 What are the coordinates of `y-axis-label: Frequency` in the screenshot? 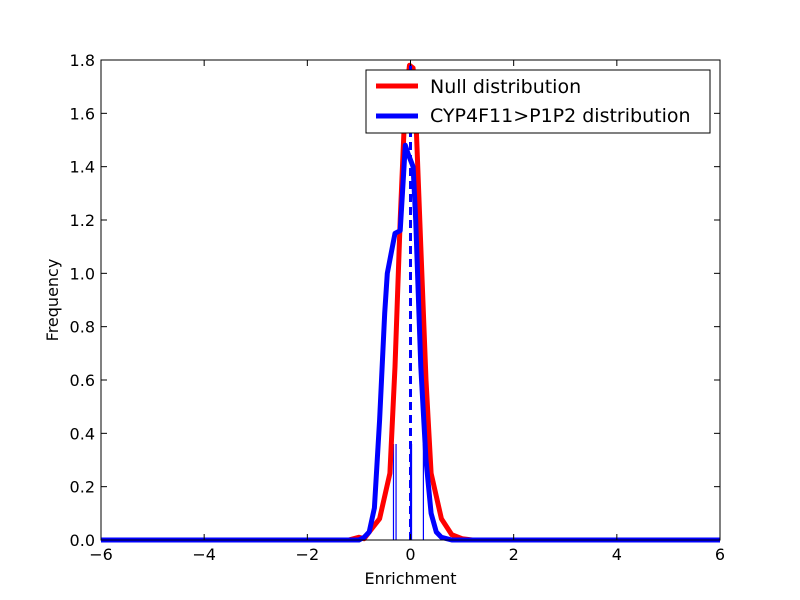 It's located at (52, 300).